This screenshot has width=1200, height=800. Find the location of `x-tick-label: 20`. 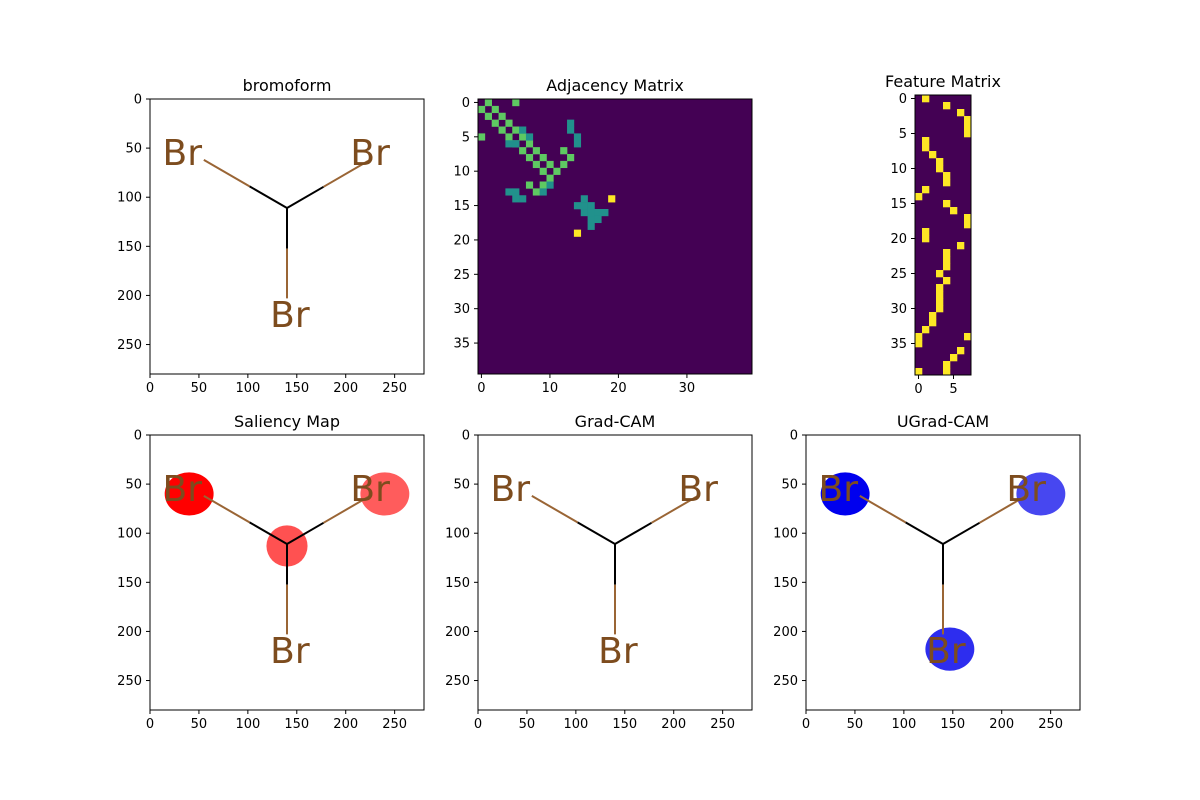

x-tick-label: 20 is located at coordinates (618, 388).